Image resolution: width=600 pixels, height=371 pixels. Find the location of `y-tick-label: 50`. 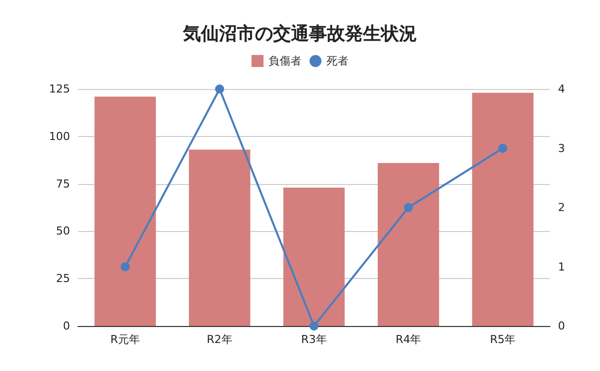

y-tick-label: 50 is located at coordinates (63, 231).